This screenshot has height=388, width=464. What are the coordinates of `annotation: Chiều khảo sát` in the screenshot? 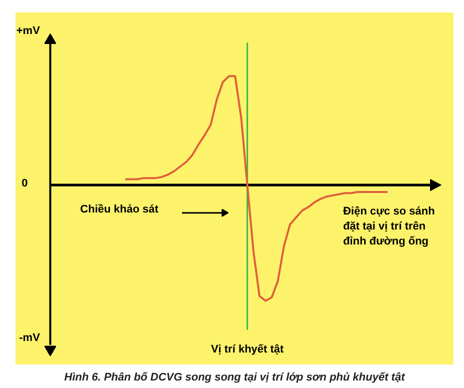 It's located at (119, 209).